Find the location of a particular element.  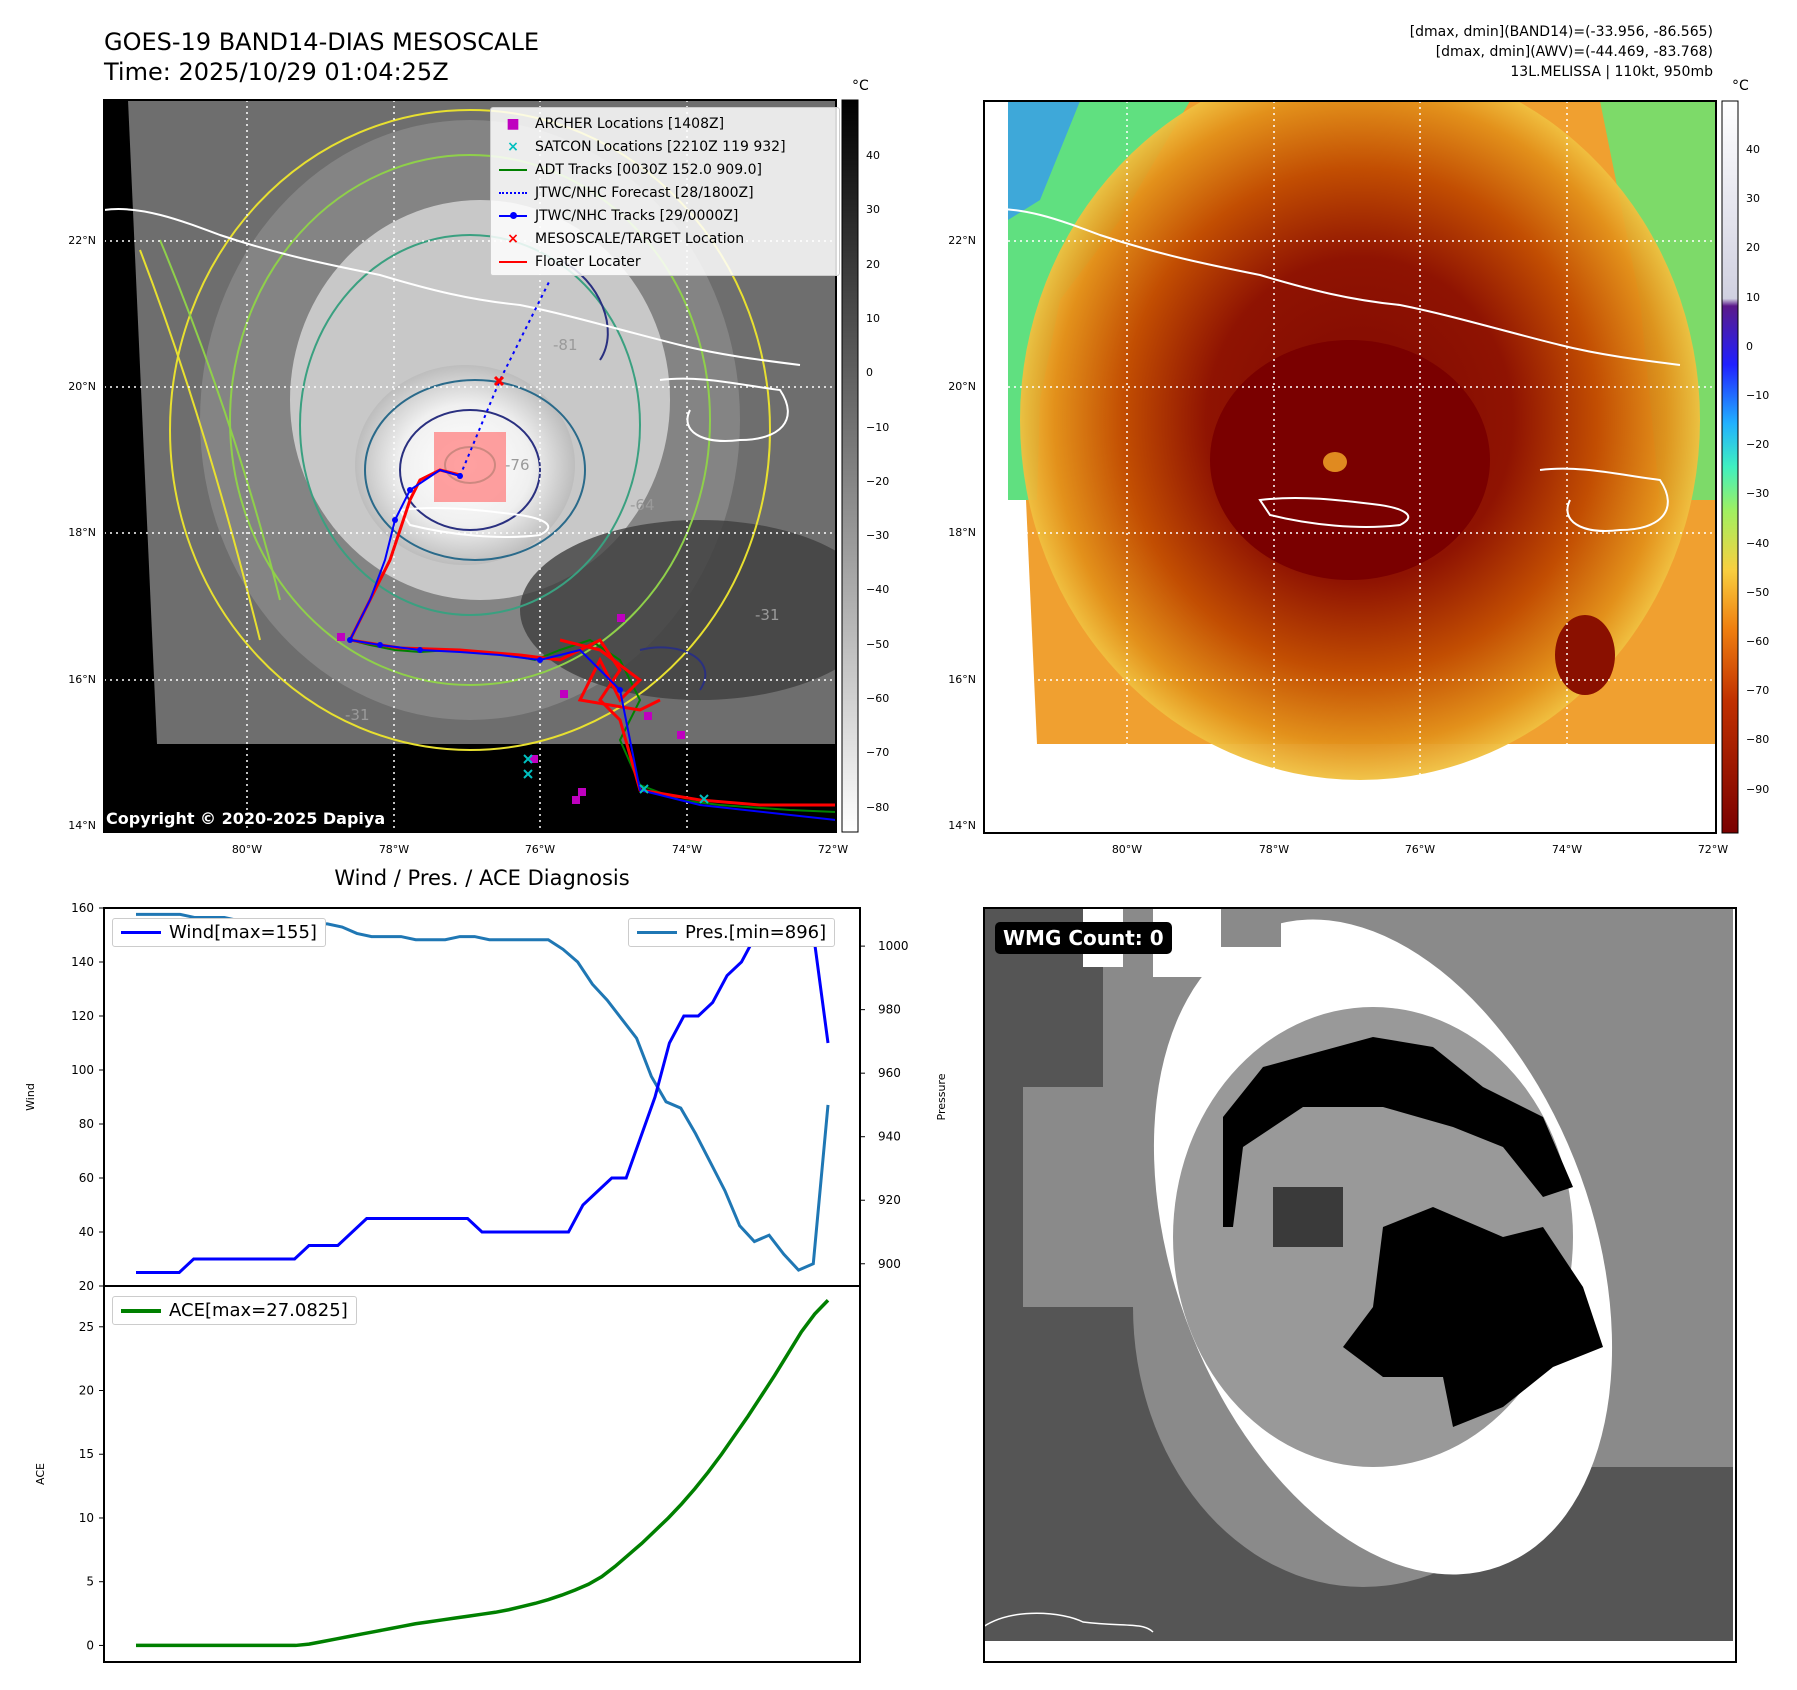

pressure-tick-label: 920 is located at coordinates (889, 1200).